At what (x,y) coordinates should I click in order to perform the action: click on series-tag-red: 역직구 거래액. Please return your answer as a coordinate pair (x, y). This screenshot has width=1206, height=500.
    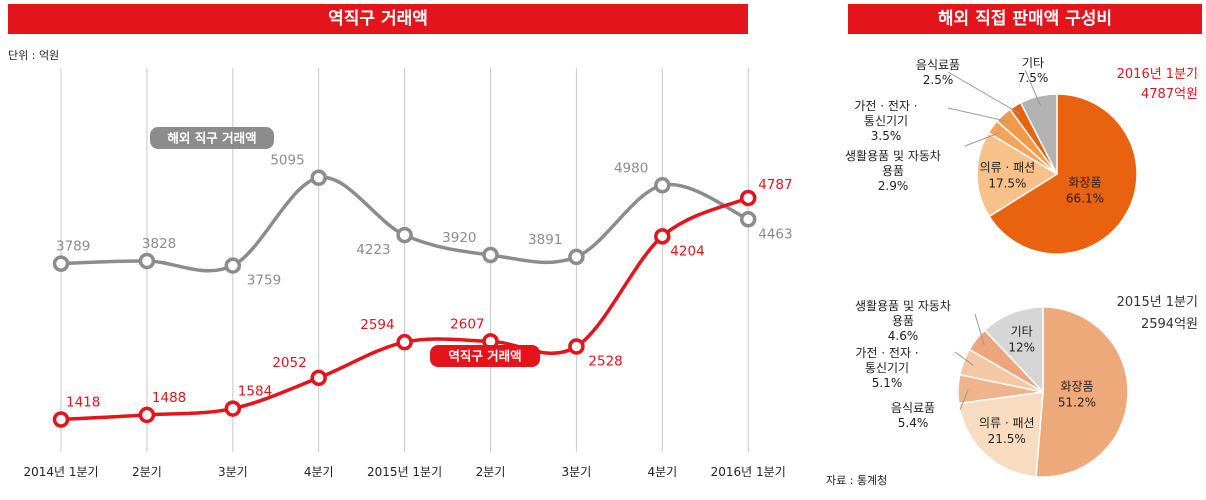
    Looking at the image, I should click on (484, 356).